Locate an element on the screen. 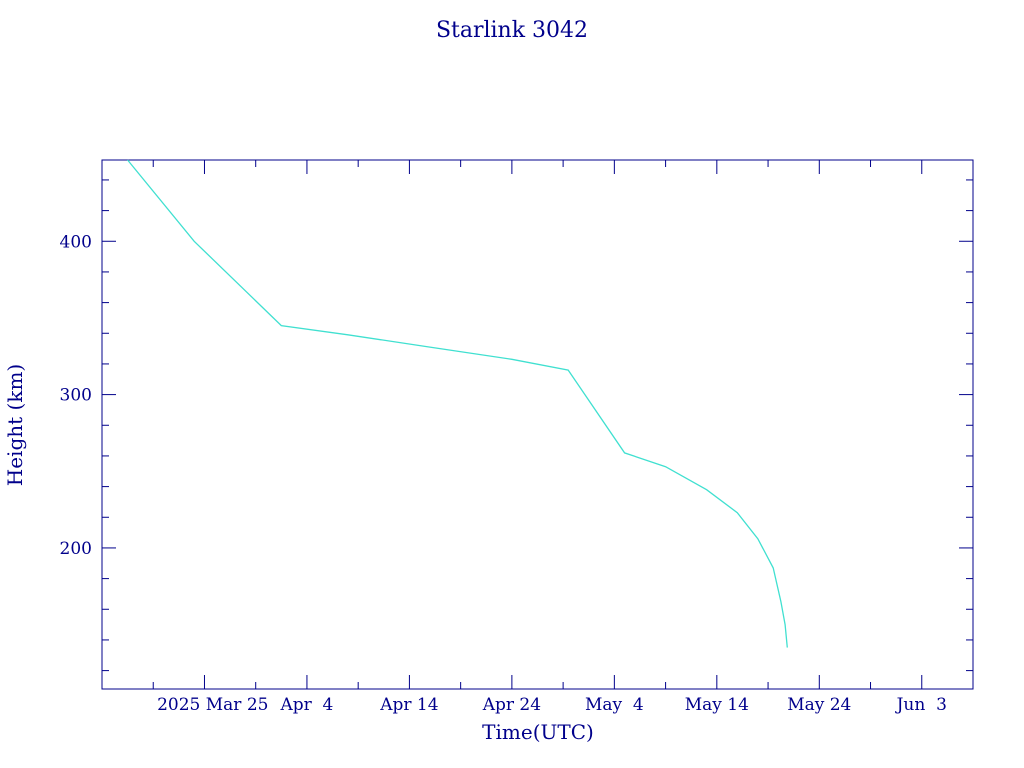  chart-title: Starlink 3042 is located at coordinates (512, 30).